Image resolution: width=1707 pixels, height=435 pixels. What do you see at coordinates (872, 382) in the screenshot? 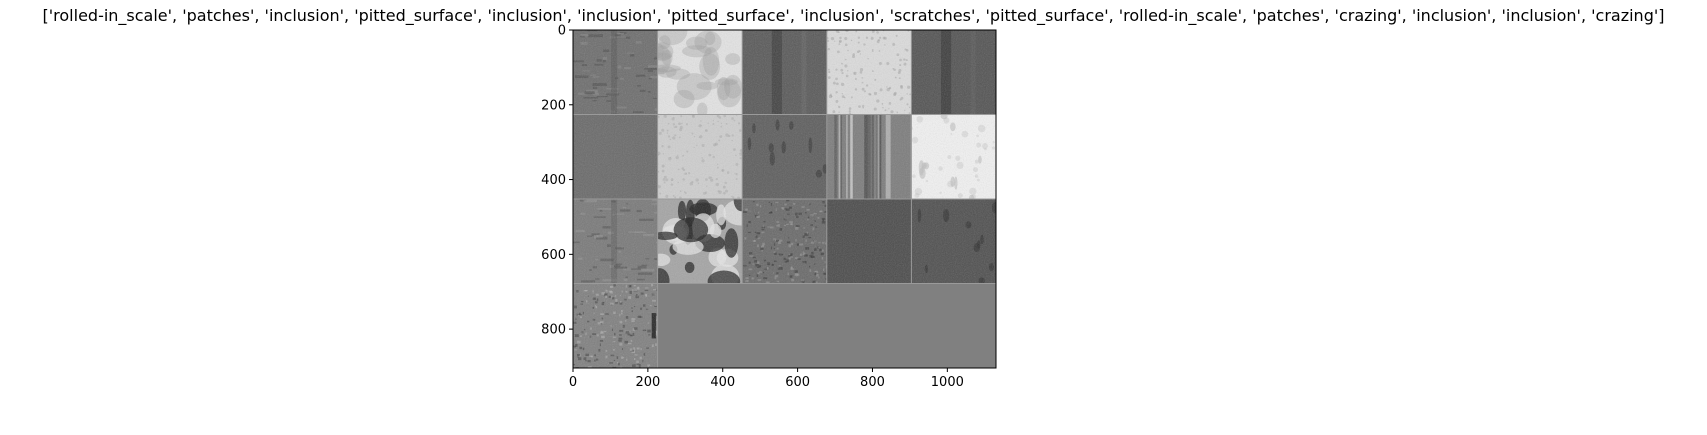
I see `x-tick-label: 800` at bounding box center [872, 382].